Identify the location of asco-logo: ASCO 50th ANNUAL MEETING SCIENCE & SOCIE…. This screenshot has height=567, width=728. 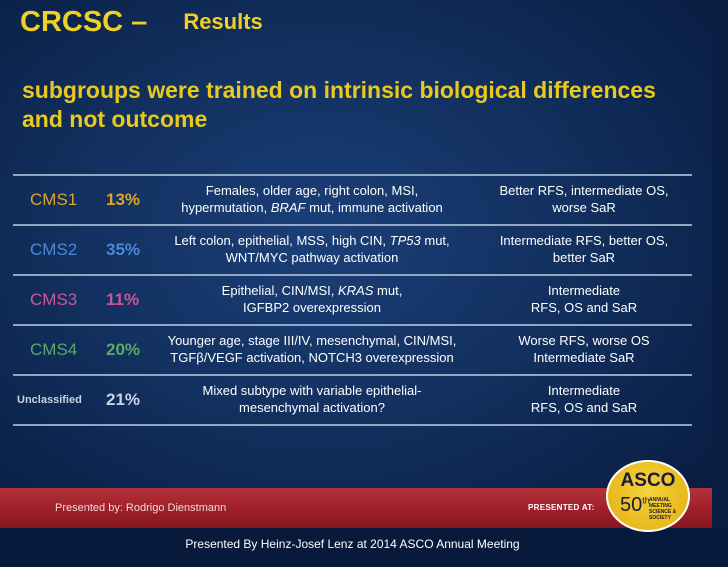
(648, 496).